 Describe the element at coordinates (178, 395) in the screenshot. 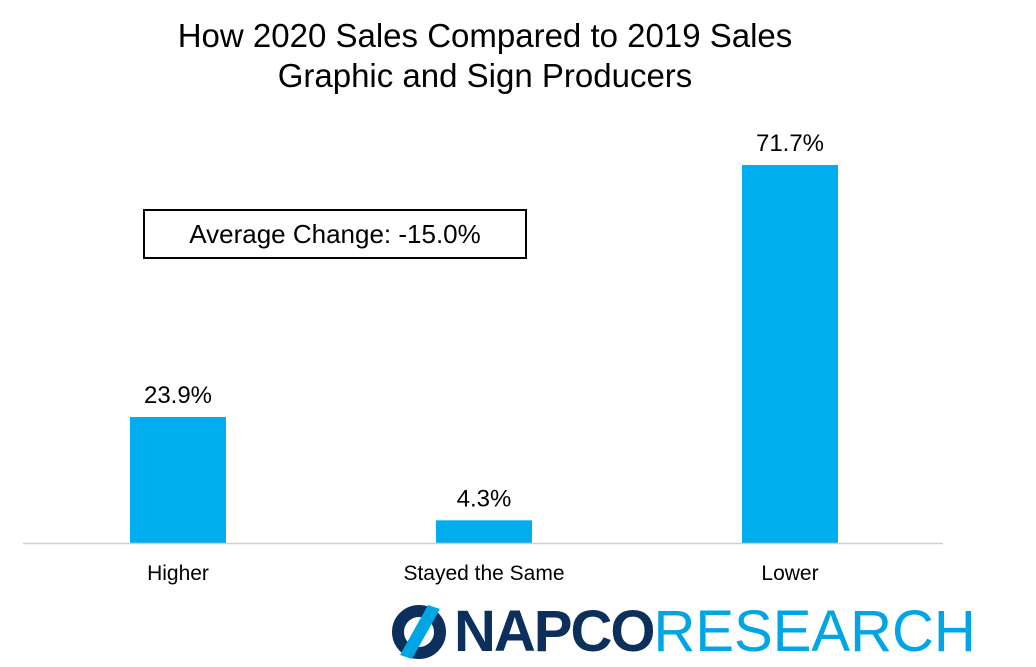

I see `data-label-higher: 23.9%` at that location.